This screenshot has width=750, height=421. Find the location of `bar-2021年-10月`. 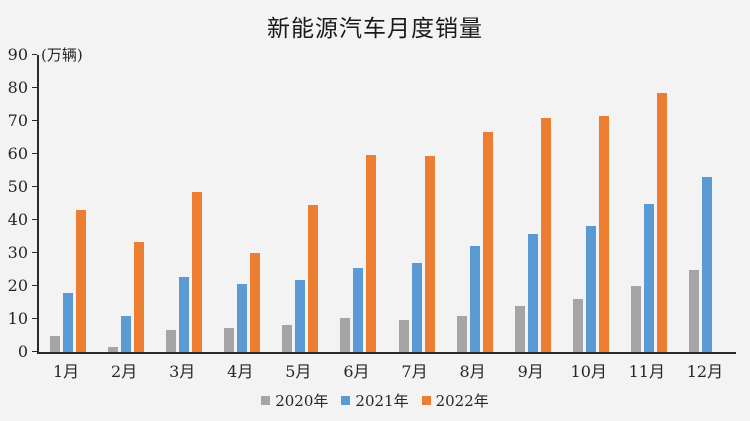

bar-2021年-10月 is located at coordinates (590, 288).